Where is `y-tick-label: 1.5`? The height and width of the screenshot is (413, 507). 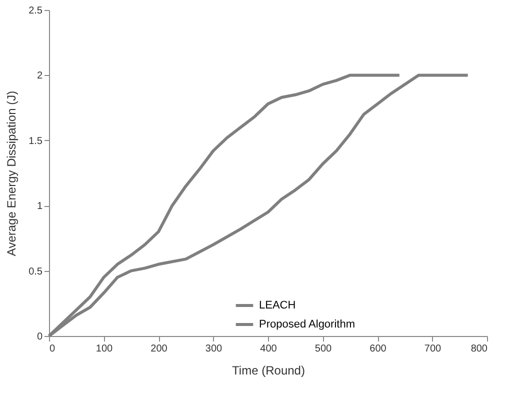
y-tick-label: 1.5 is located at coordinates (35, 141).